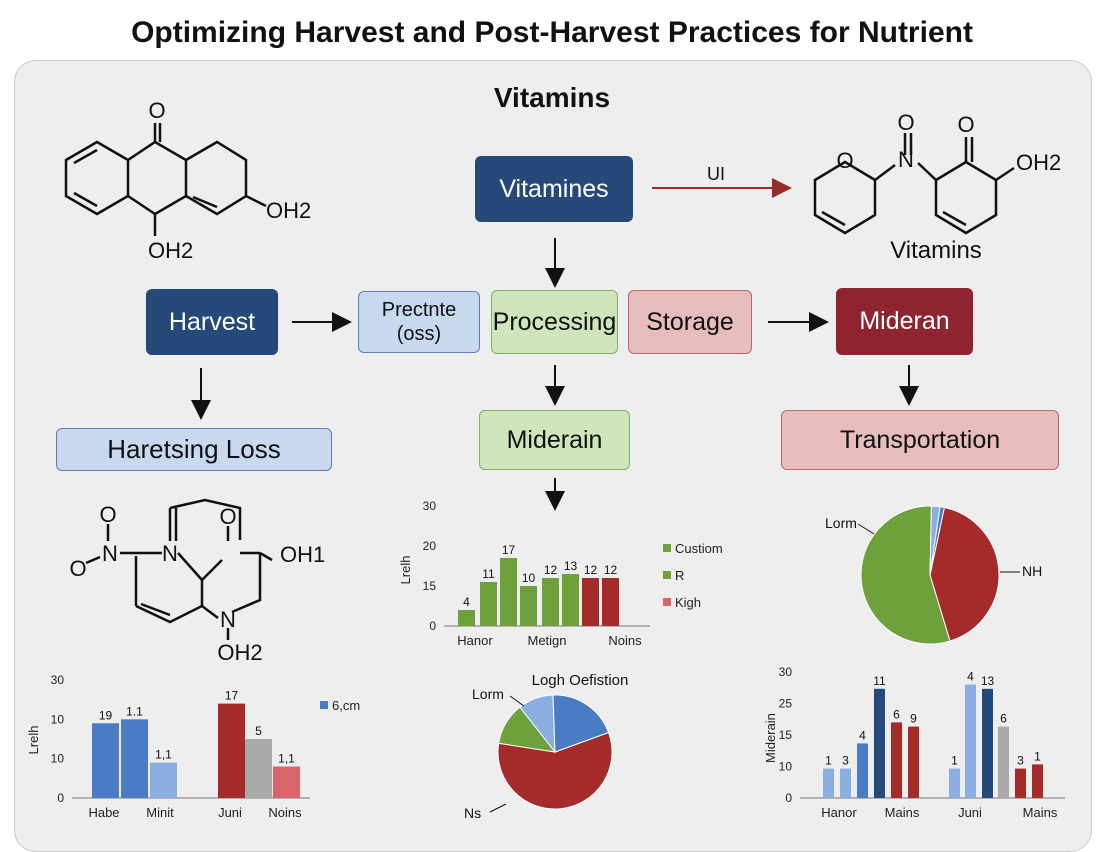  What do you see at coordinates (554, 189) in the screenshot?
I see `node-vitamines: Vitamines` at bounding box center [554, 189].